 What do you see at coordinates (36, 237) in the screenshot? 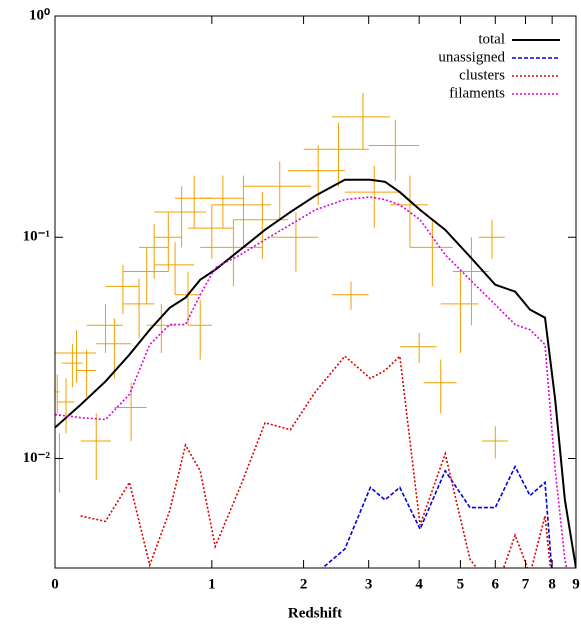
I see `y-tick-label: 10⁻¹` at bounding box center [36, 237].